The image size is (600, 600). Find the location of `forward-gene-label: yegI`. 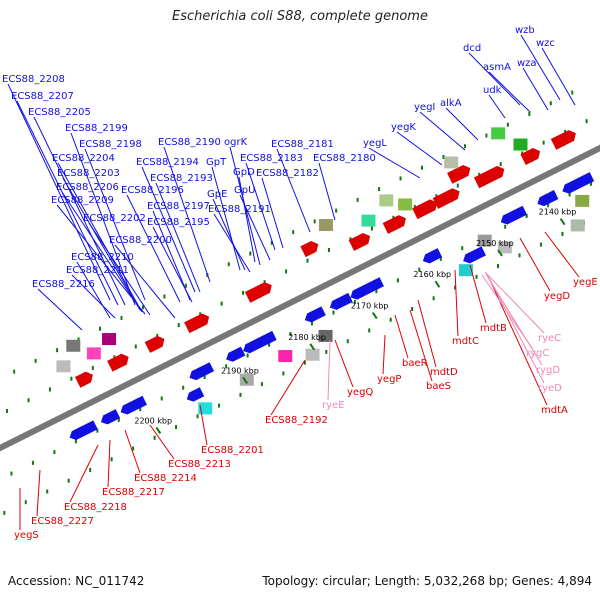

forward-gene-label: yegI is located at coordinates (424, 107).